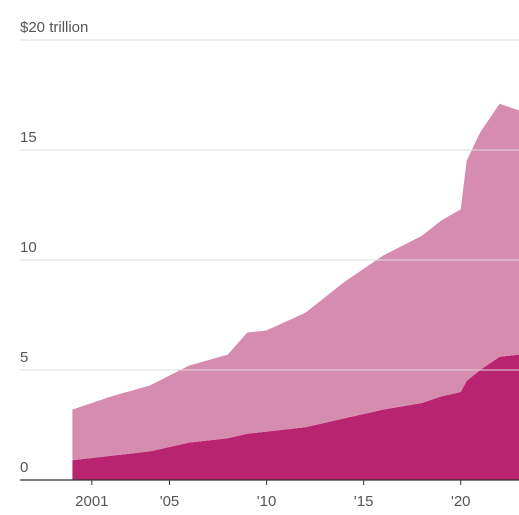 The height and width of the screenshot is (515, 519). What do you see at coordinates (28, 137) in the screenshot?
I see `y-tick-label: 15` at bounding box center [28, 137].